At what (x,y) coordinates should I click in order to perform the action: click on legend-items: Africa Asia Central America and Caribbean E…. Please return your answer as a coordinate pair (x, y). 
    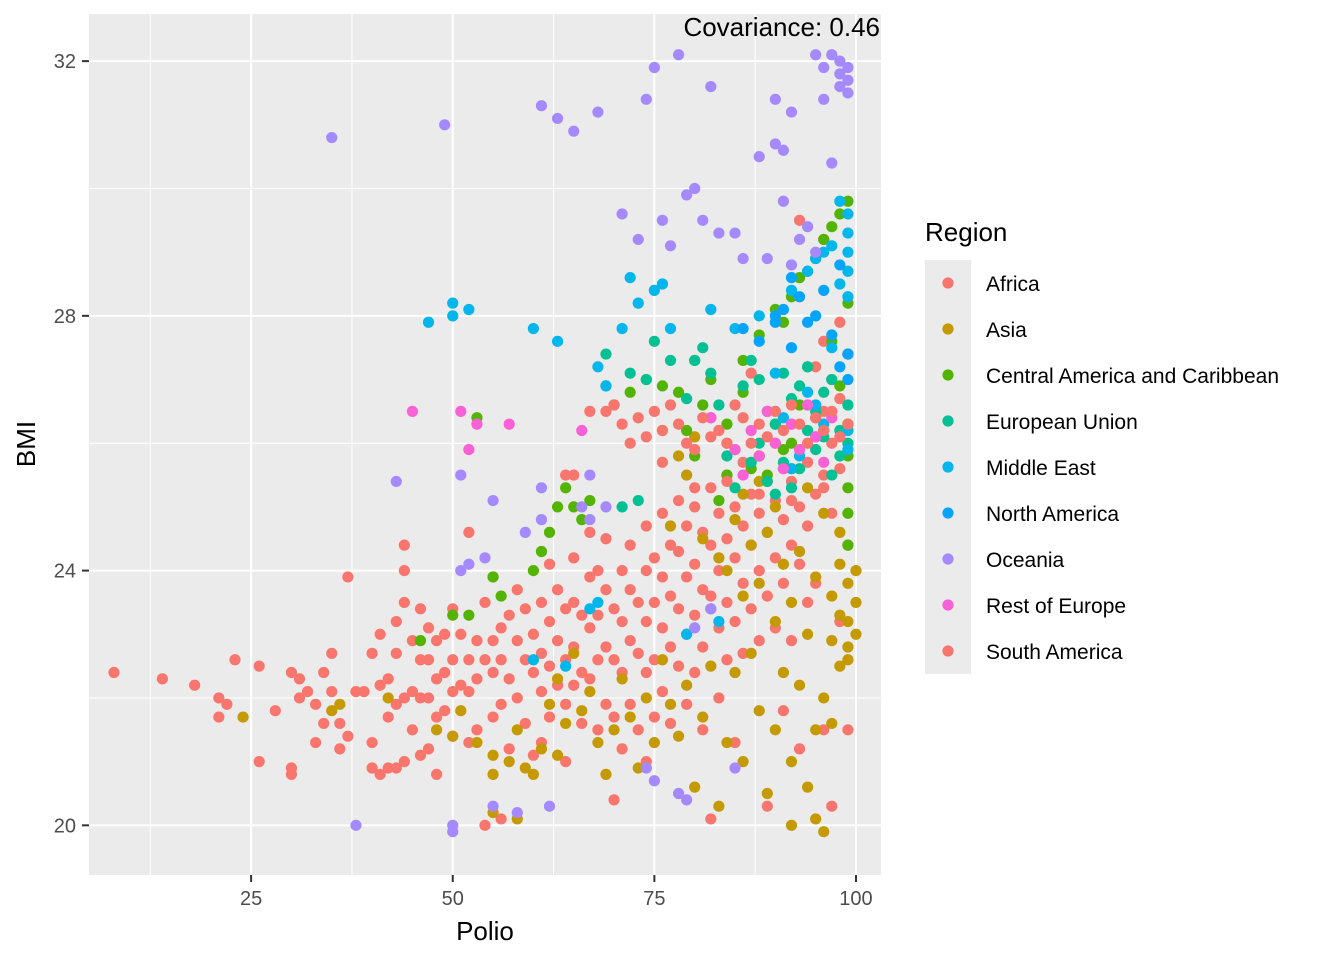
    Looking at the image, I should click on (1110, 468).